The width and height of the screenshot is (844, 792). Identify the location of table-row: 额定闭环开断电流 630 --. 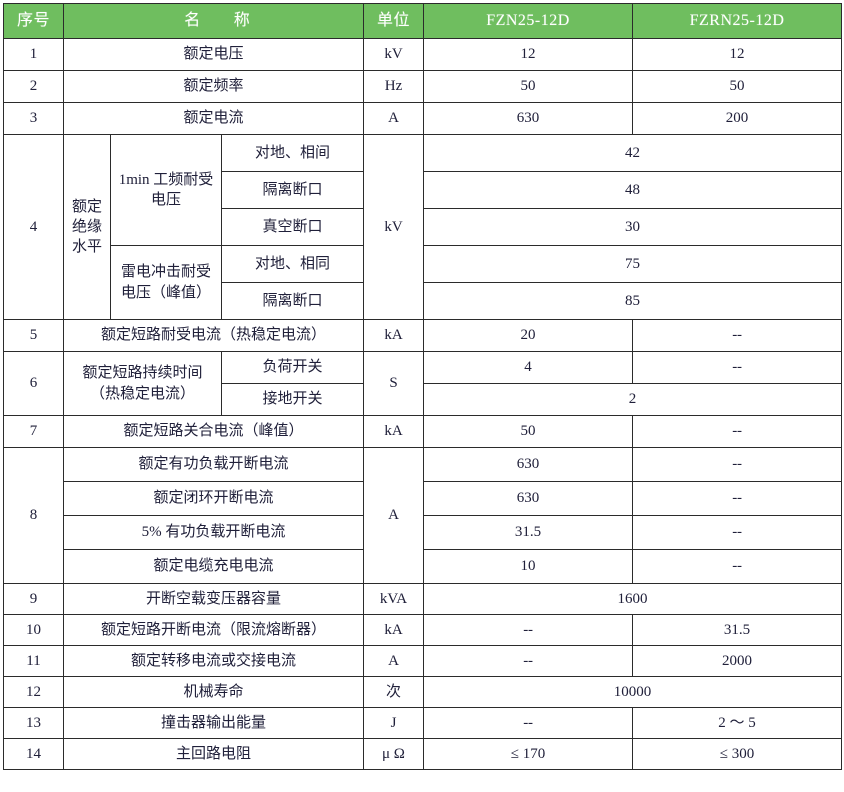
(423, 498).